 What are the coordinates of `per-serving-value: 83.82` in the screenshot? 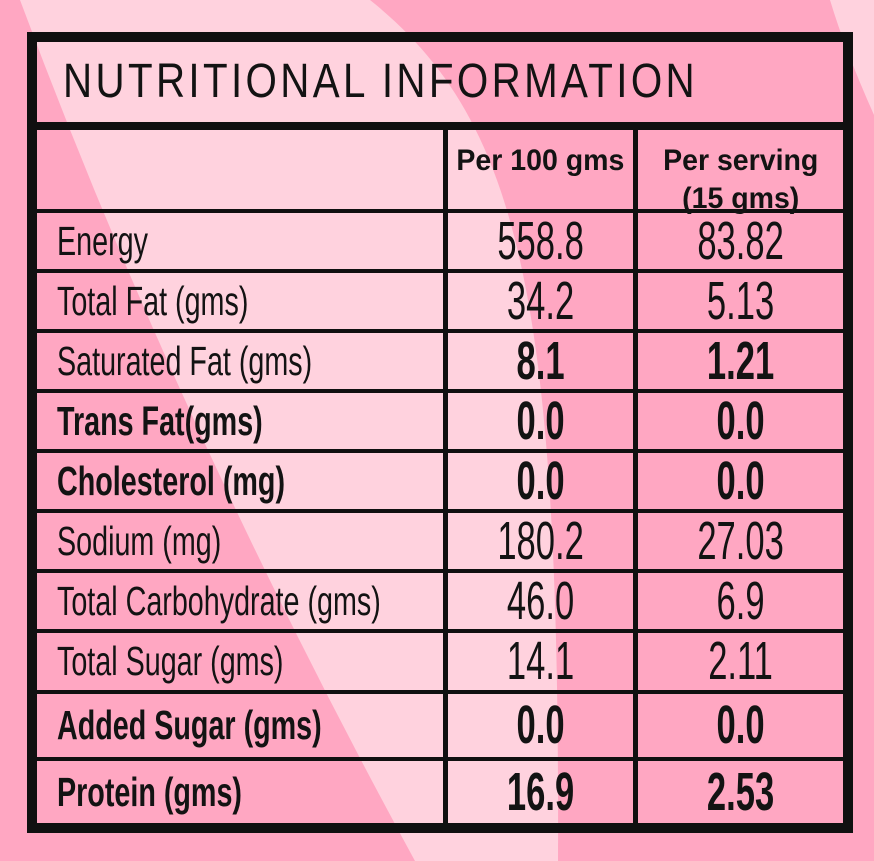 It's located at (740, 241).